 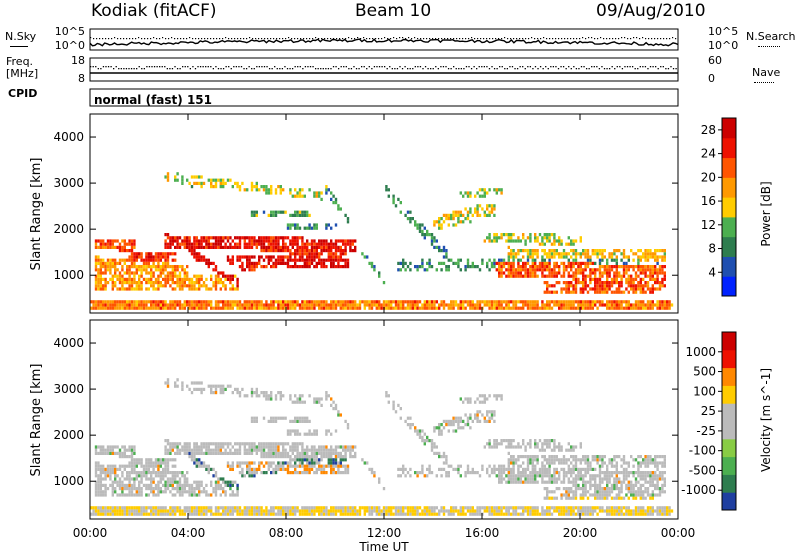 I want to click on n-search-label: N.Search, so click(x=771, y=36).